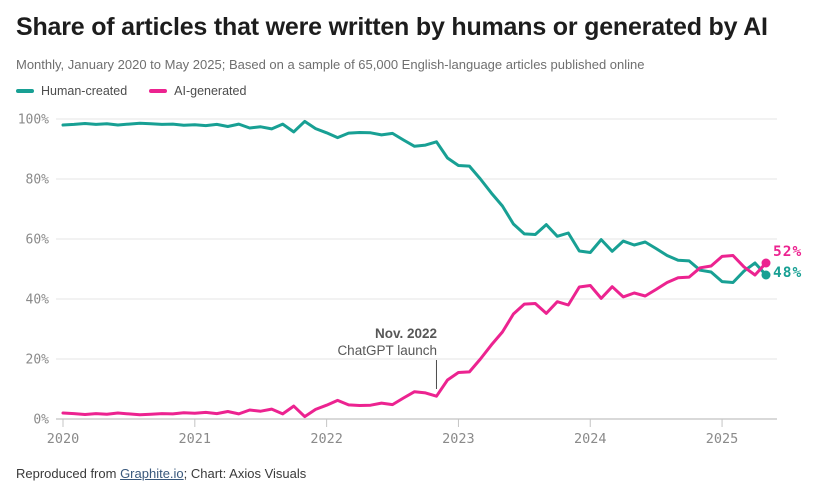 The height and width of the screenshot is (494, 826). I want to click on y-axis-label: 80%, so click(38, 180).